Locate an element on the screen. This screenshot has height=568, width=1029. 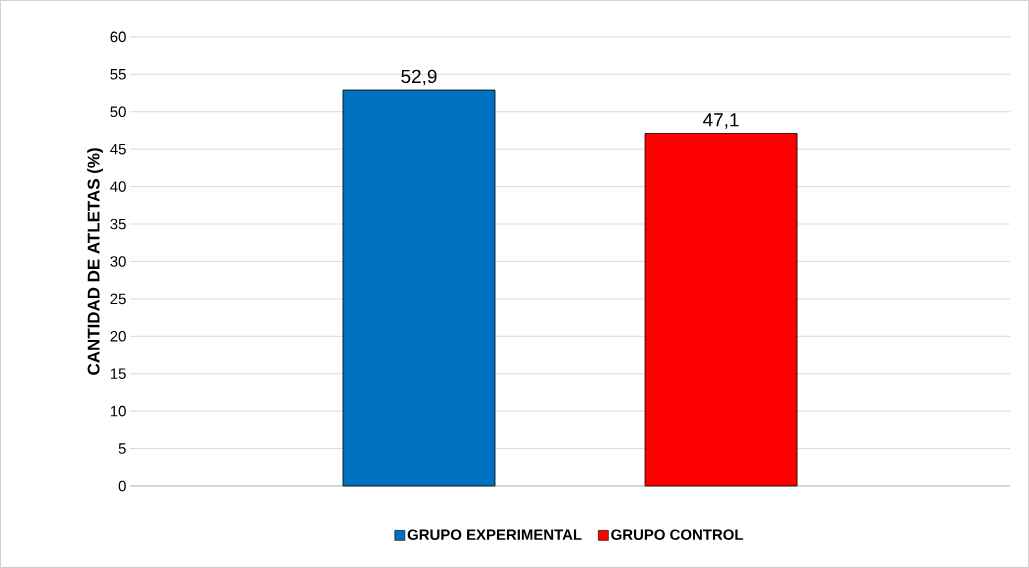
legend-label: GRUPO CONTROL is located at coordinates (677, 535).